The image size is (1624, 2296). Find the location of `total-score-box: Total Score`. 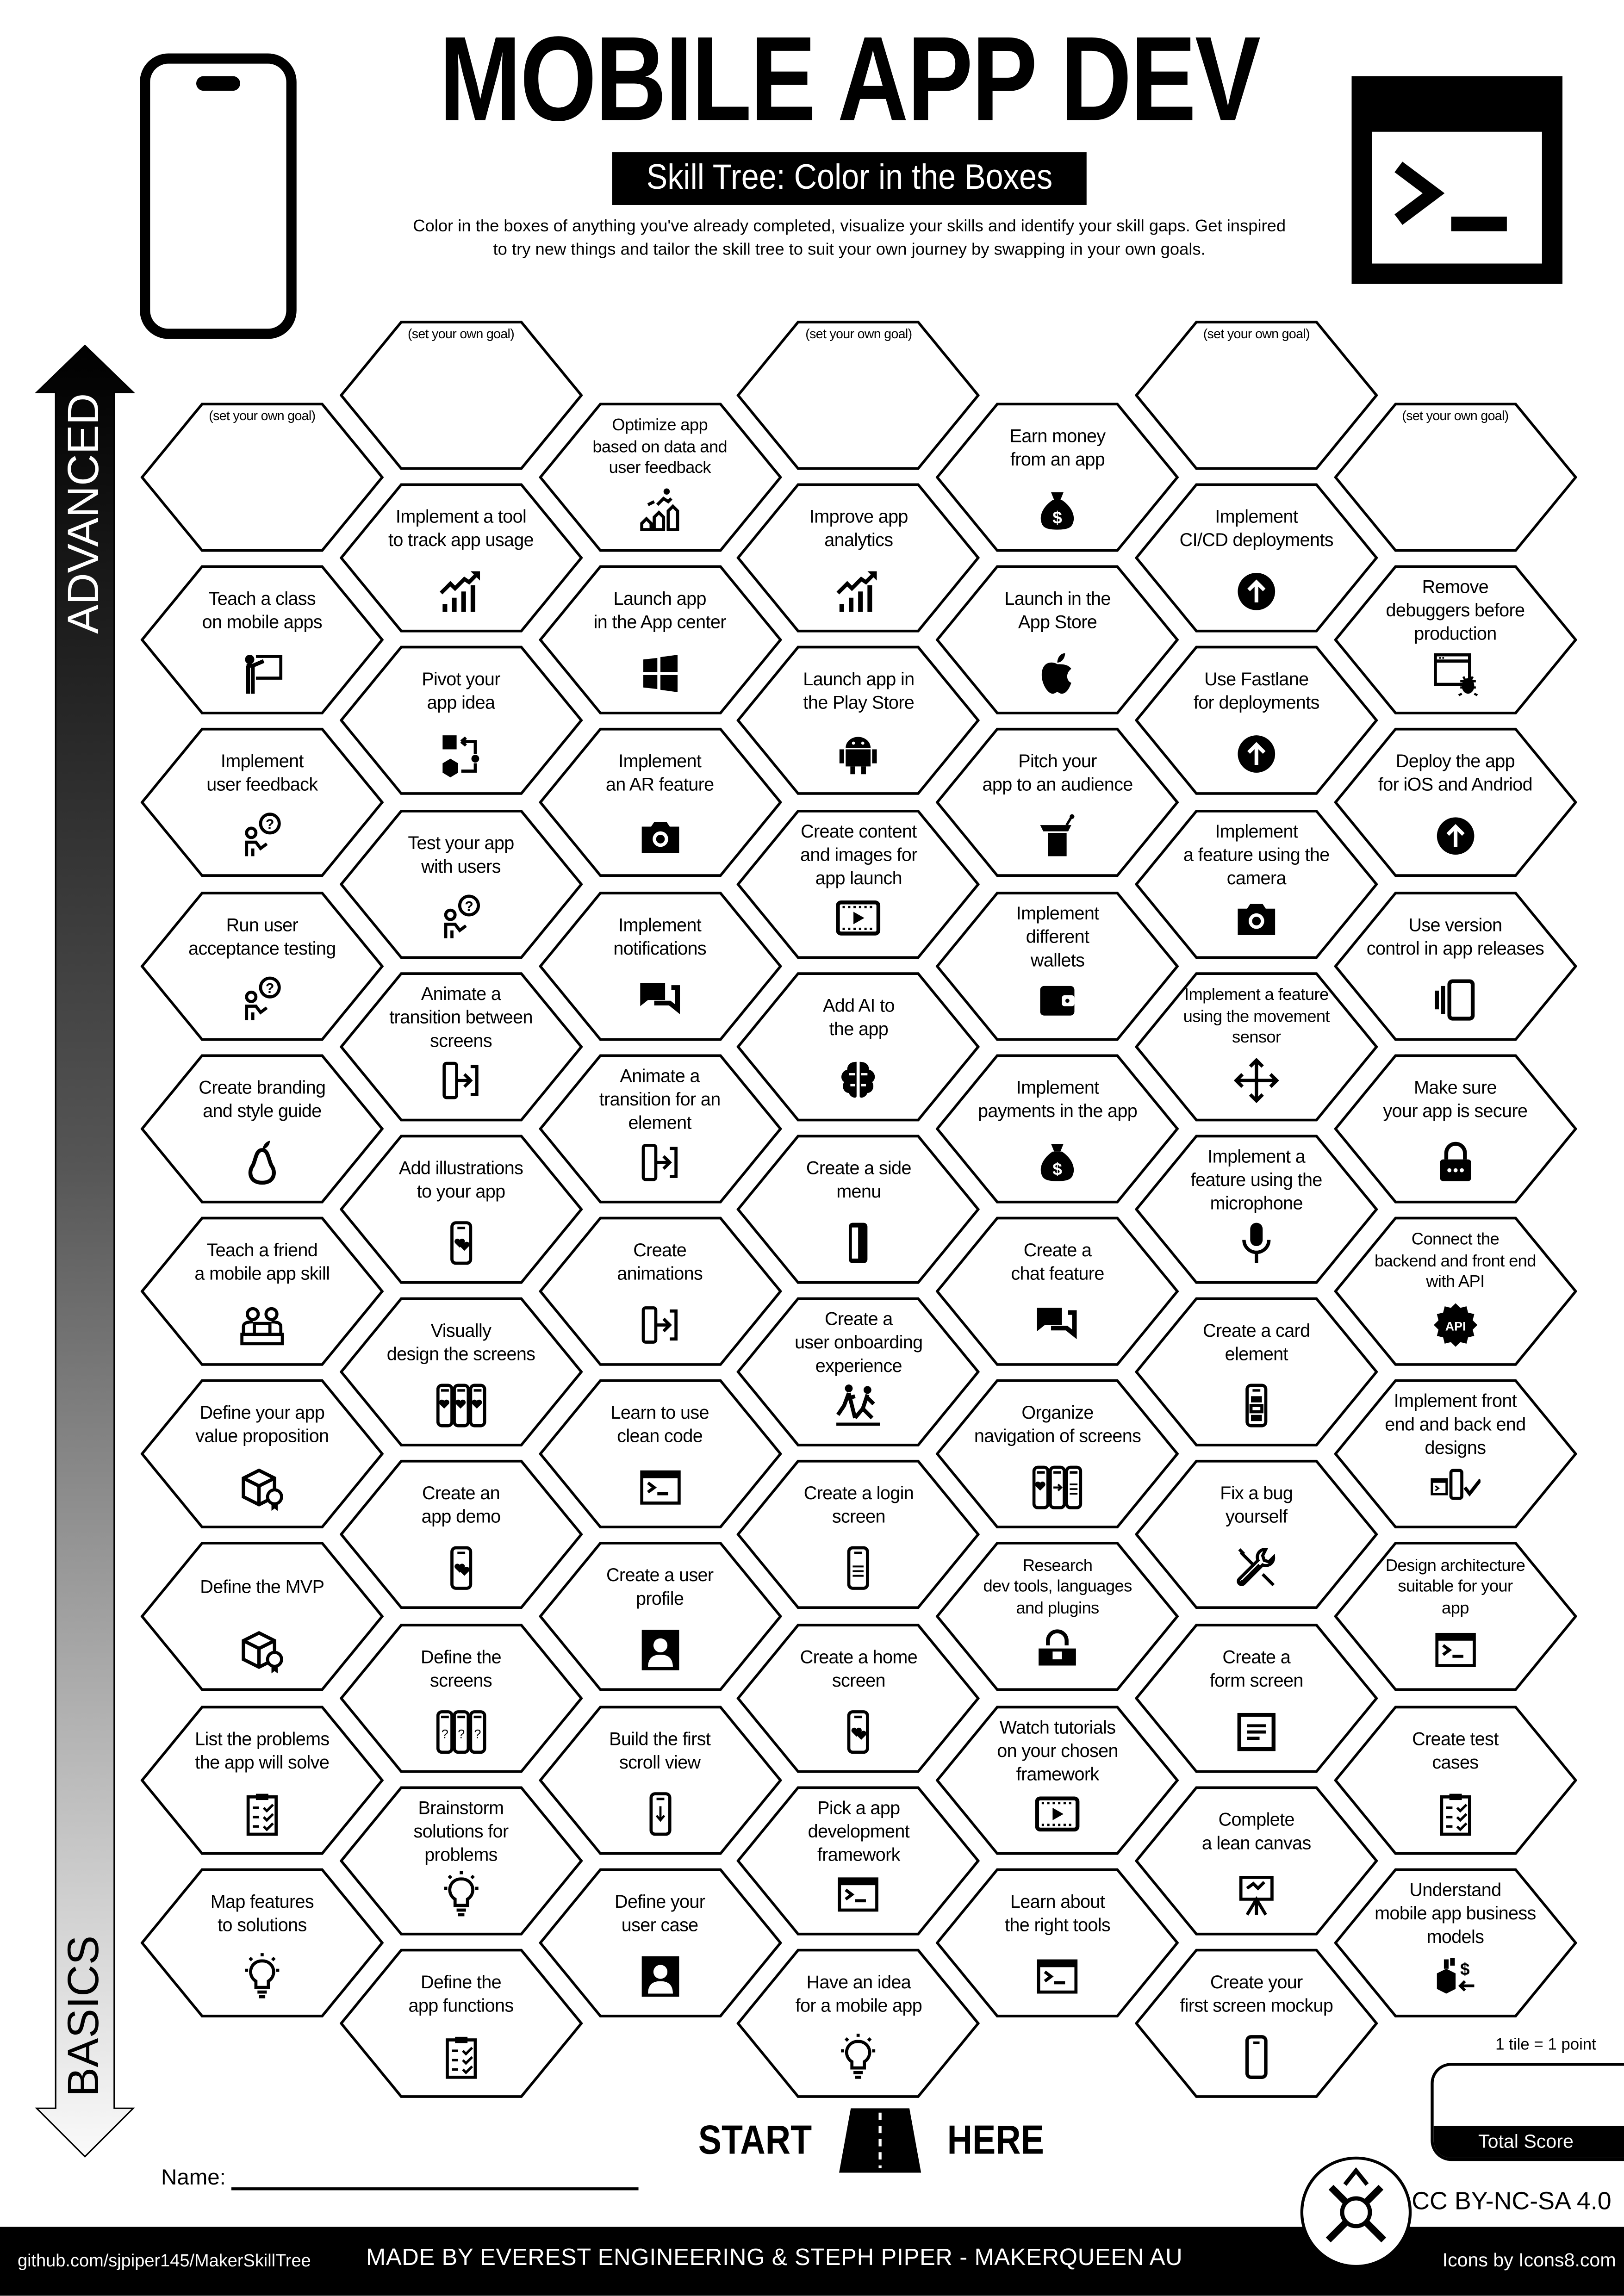

total-score-box: Total Score is located at coordinates (1527, 2112).